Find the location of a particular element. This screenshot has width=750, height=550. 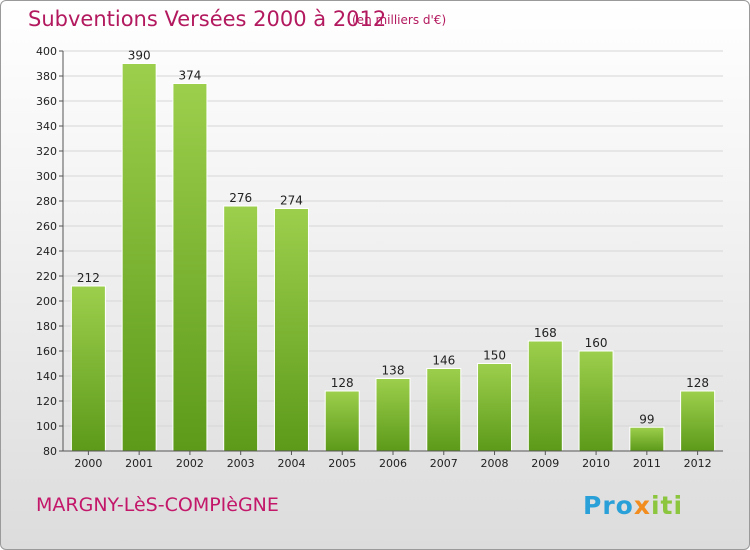

x-tick-label: 2009 is located at coordinates (545, 463).